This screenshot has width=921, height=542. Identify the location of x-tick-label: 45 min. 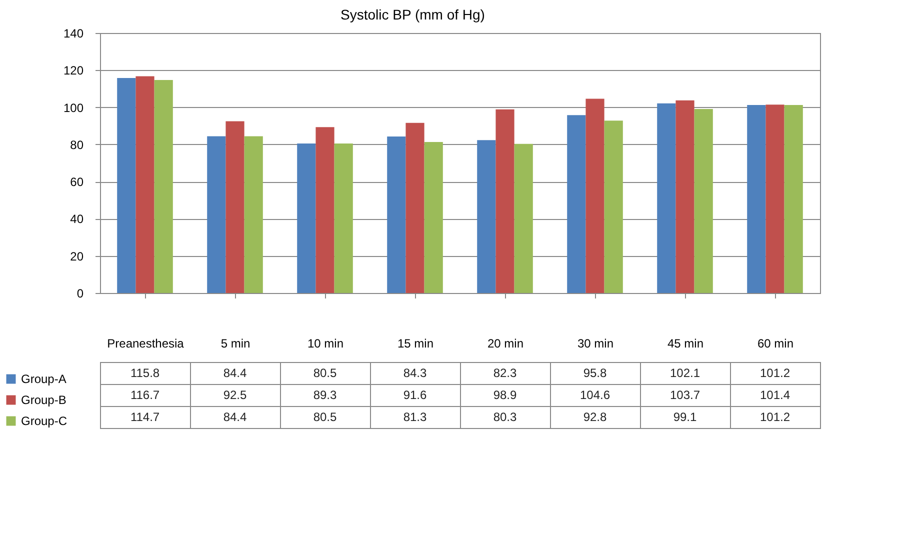
(685, 343).